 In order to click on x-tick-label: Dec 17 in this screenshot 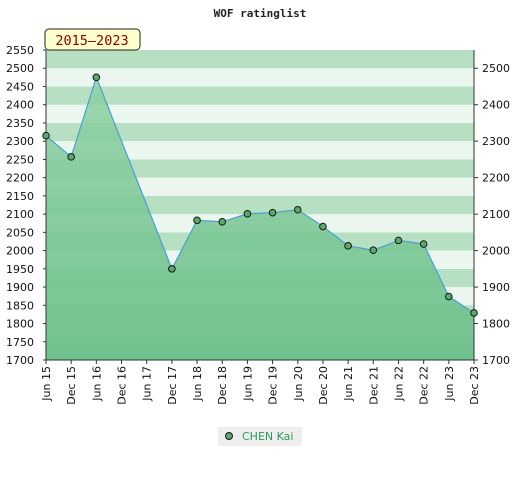, I will do `click(172, 385)`.